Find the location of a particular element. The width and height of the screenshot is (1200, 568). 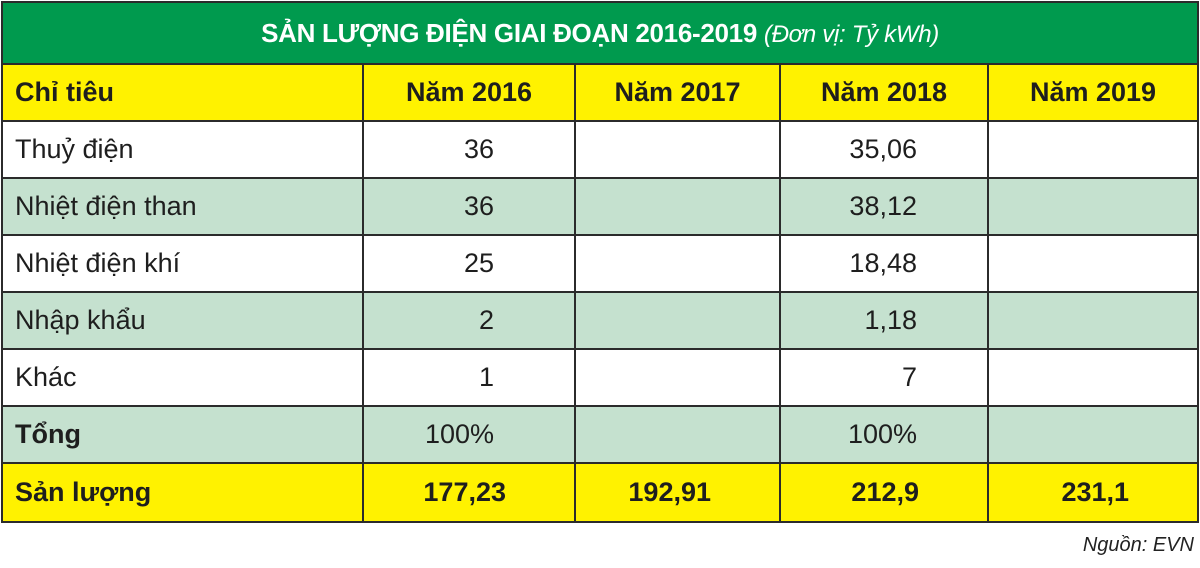

total-2018: 212,9 is located at coordinates (884, 492).